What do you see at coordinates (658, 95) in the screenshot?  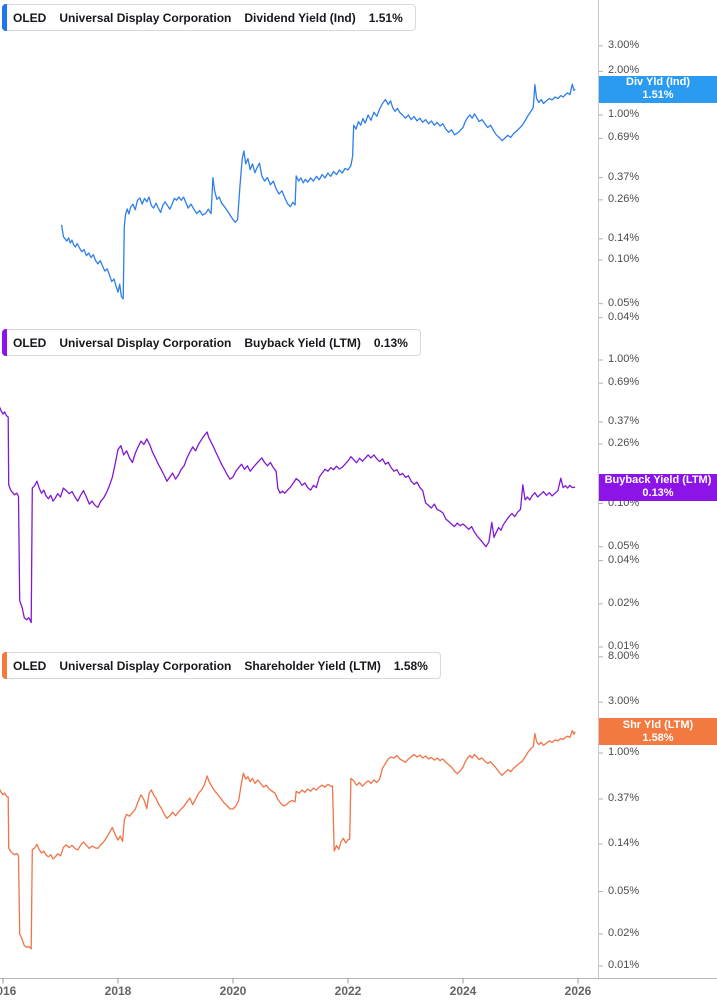 I see `badge-value: 1.51%` at bounding box center [658, 95].